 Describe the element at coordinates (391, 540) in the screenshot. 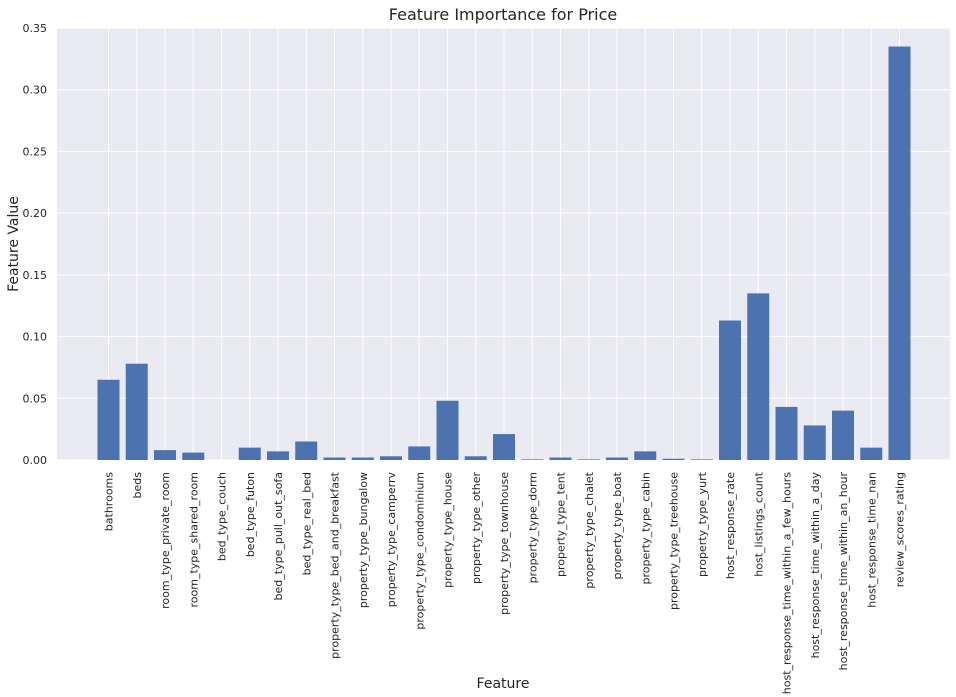

I see `x-tick-label: property_type_camperrv` at that location.